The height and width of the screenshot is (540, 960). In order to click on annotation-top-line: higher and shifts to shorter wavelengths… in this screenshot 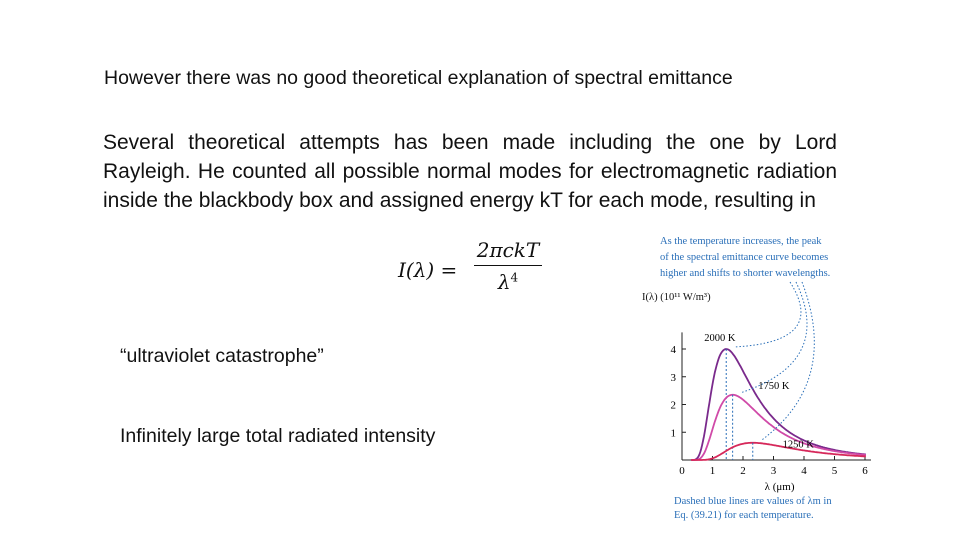, I will do `click(745, 273)`.